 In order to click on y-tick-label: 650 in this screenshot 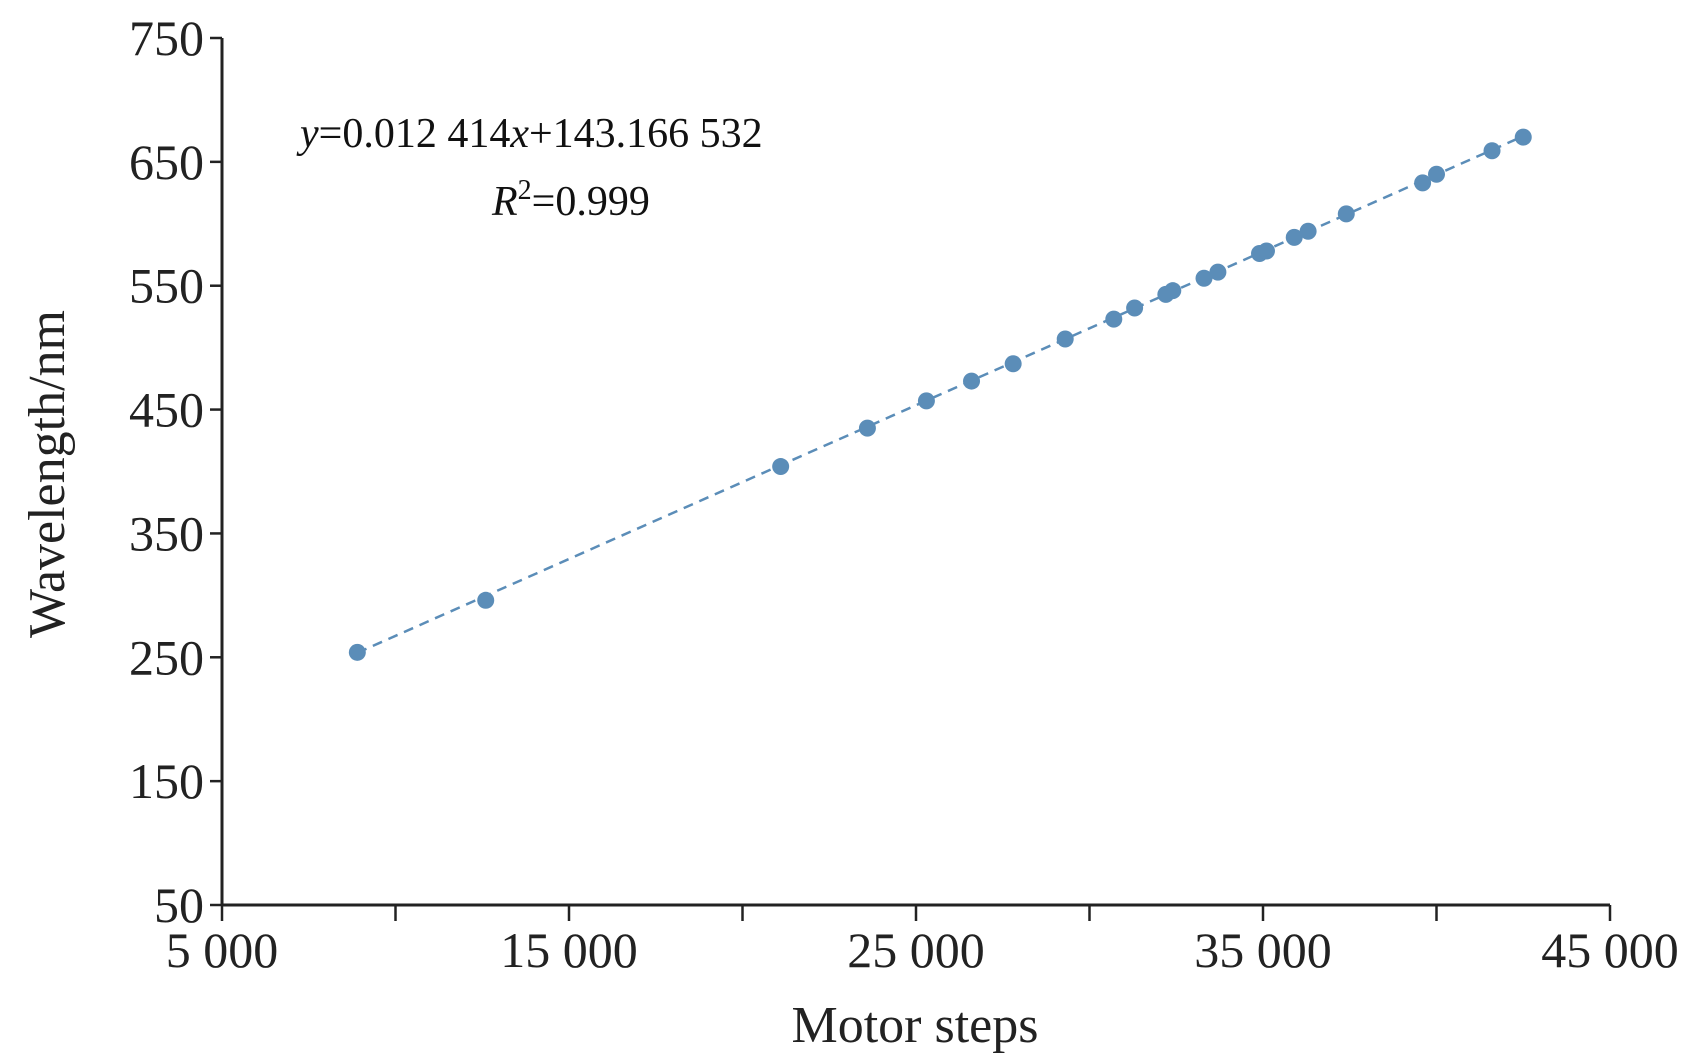, I will do `click(166, 162)`.